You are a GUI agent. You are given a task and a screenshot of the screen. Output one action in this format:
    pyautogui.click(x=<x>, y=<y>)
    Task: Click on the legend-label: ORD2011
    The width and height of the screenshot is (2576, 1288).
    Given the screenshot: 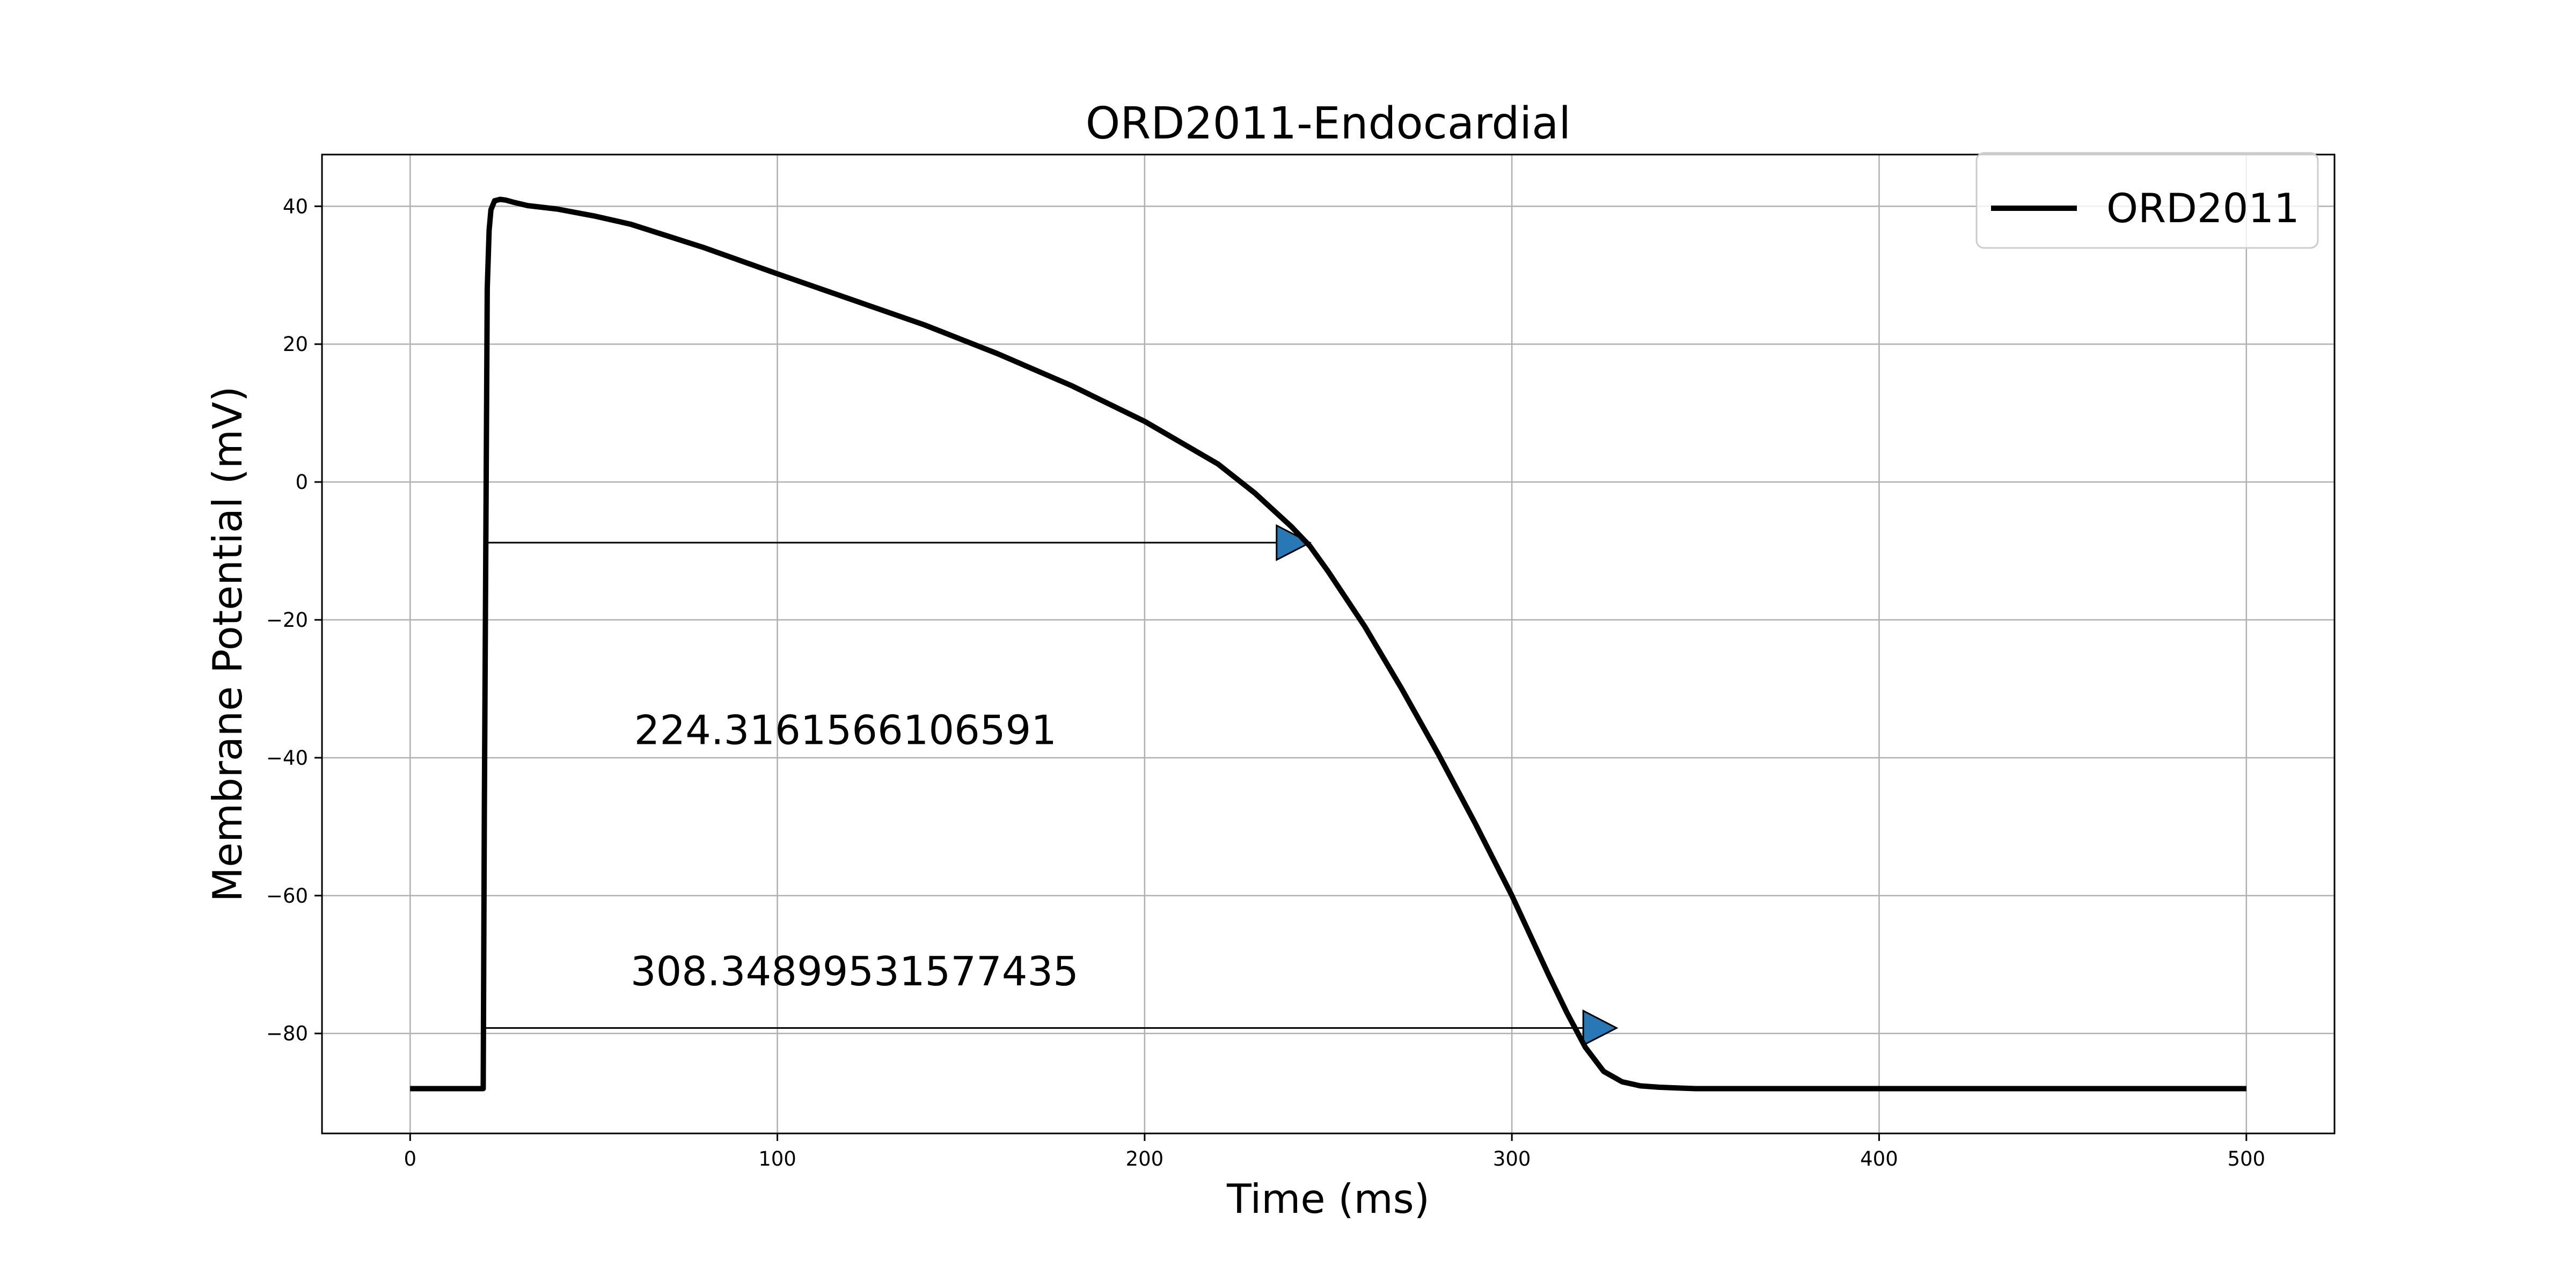 What is the action you would take?
    pyautogui.click(x=2203, y=208)
    